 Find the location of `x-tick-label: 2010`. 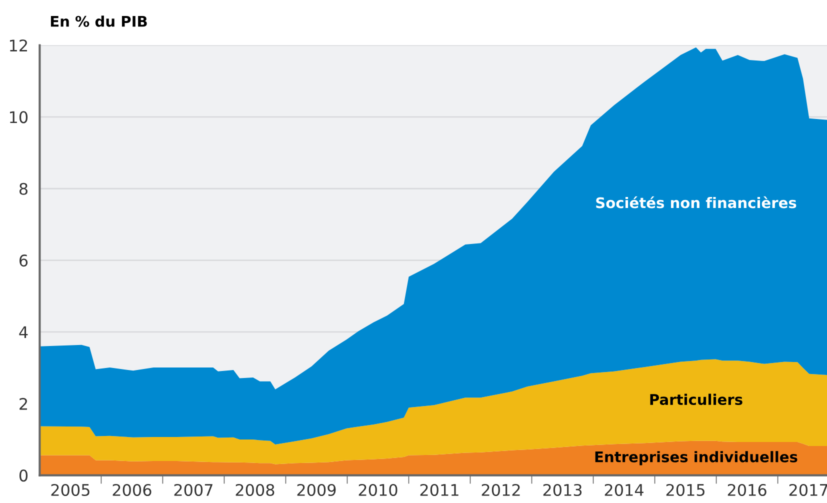

x-tick-label: 2010 is located at coordinates (378, 490).